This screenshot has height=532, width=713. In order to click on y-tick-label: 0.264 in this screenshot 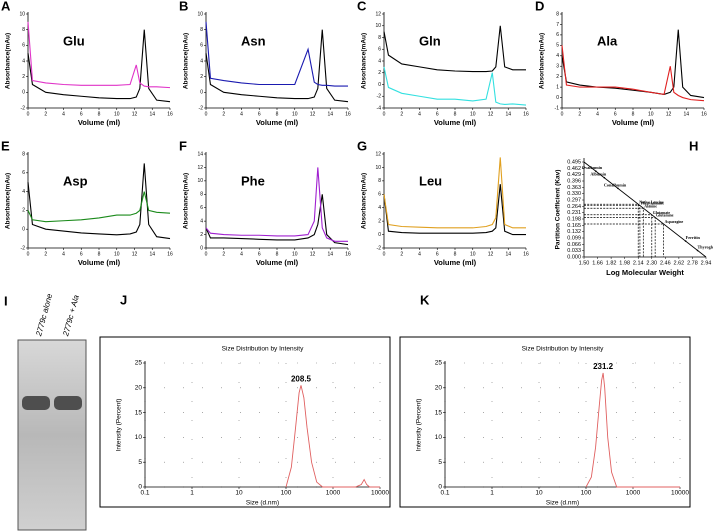, I will do `click(574, 207)`.